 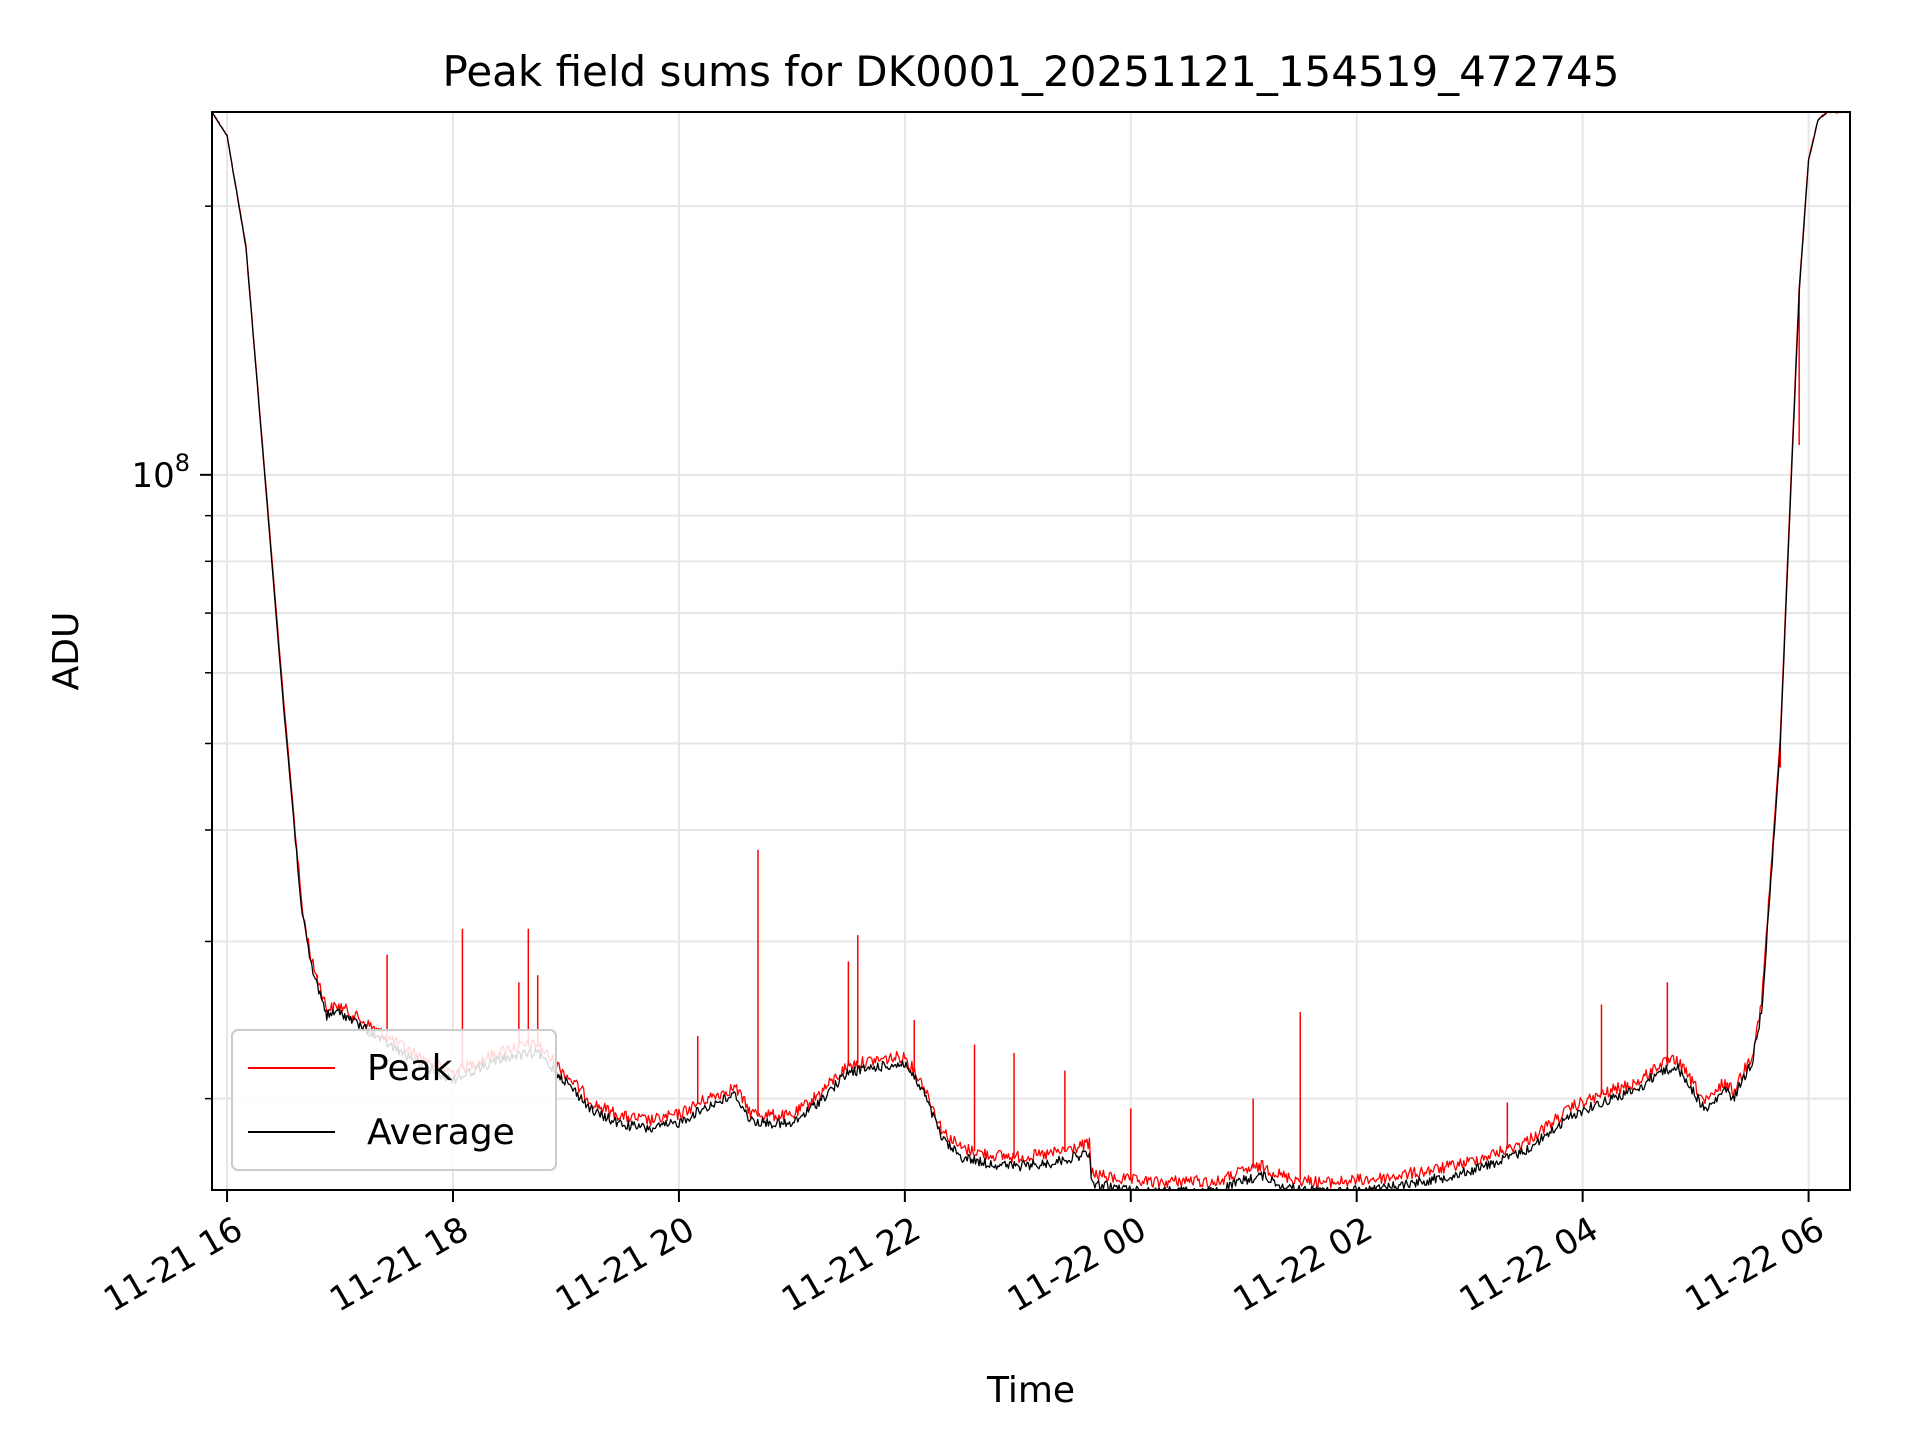 I want to click on y-axis-label: ADU, so click(x=66, y=651).